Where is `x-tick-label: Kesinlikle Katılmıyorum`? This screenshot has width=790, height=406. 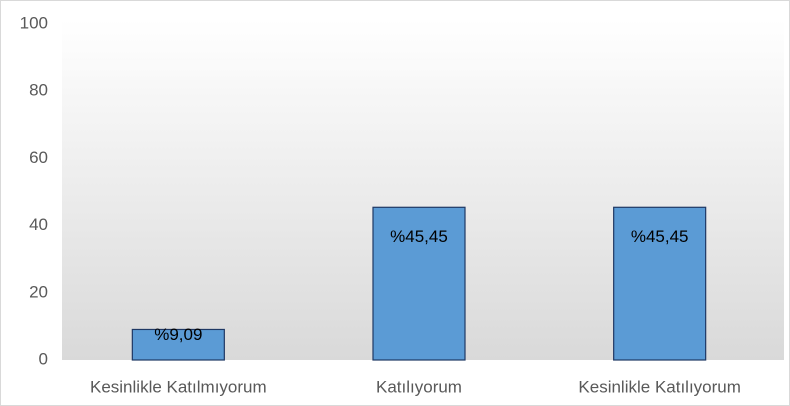
x-tick-label: Kesinlikle Katılmıyorum is located at coordinates (178, 386).